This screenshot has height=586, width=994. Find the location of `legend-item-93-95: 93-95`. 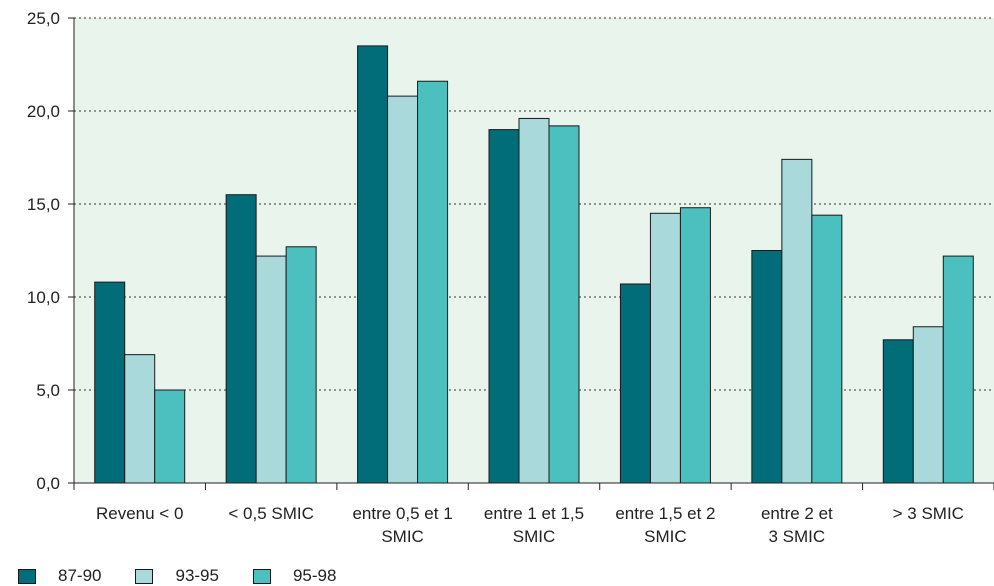

legend-item-93-95: 93-95 is located at coordinates (177, 576).